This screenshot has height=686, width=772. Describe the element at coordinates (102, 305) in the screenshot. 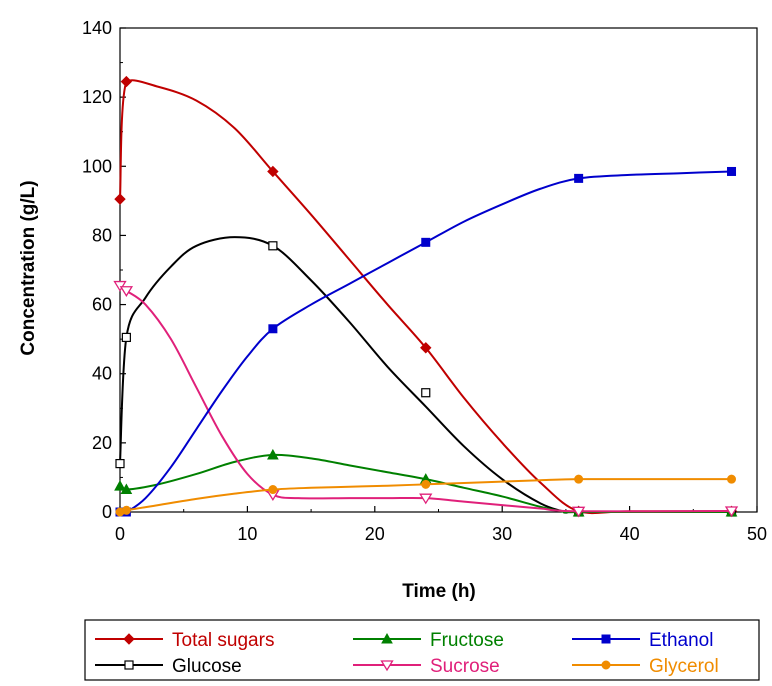

I see `y-tick-label: 60` at that location.